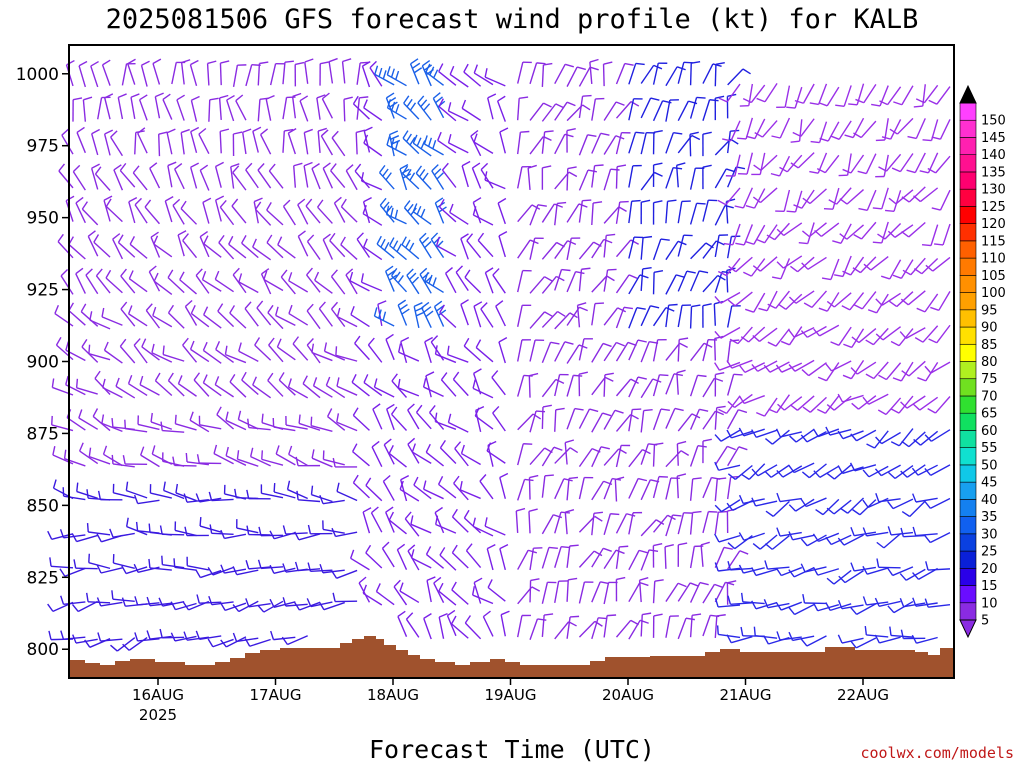  What do you see at coordinates (968, 249) in the screenshot?
I see `colorbar-segment` at bounding box center [968, 249].